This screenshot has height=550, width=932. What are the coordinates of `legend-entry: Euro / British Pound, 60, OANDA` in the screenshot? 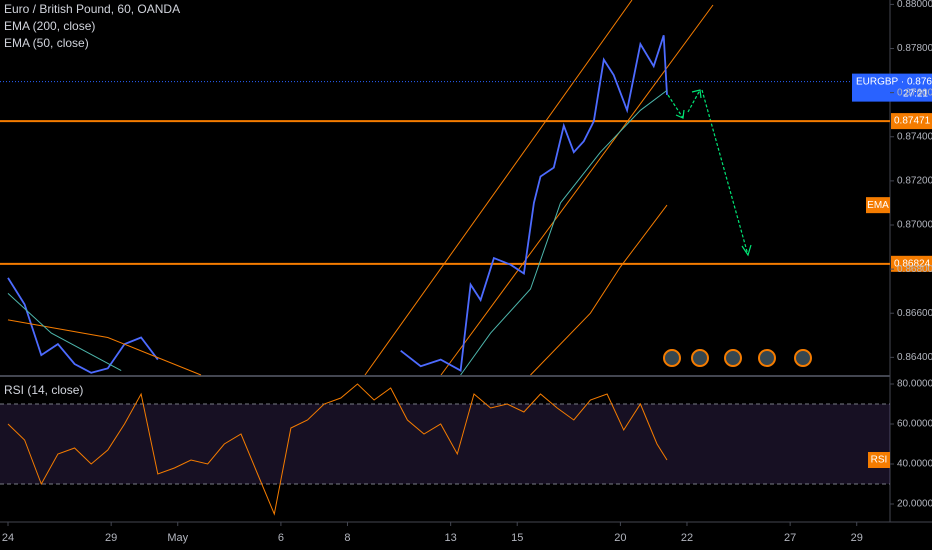 It's located at (92, 9).